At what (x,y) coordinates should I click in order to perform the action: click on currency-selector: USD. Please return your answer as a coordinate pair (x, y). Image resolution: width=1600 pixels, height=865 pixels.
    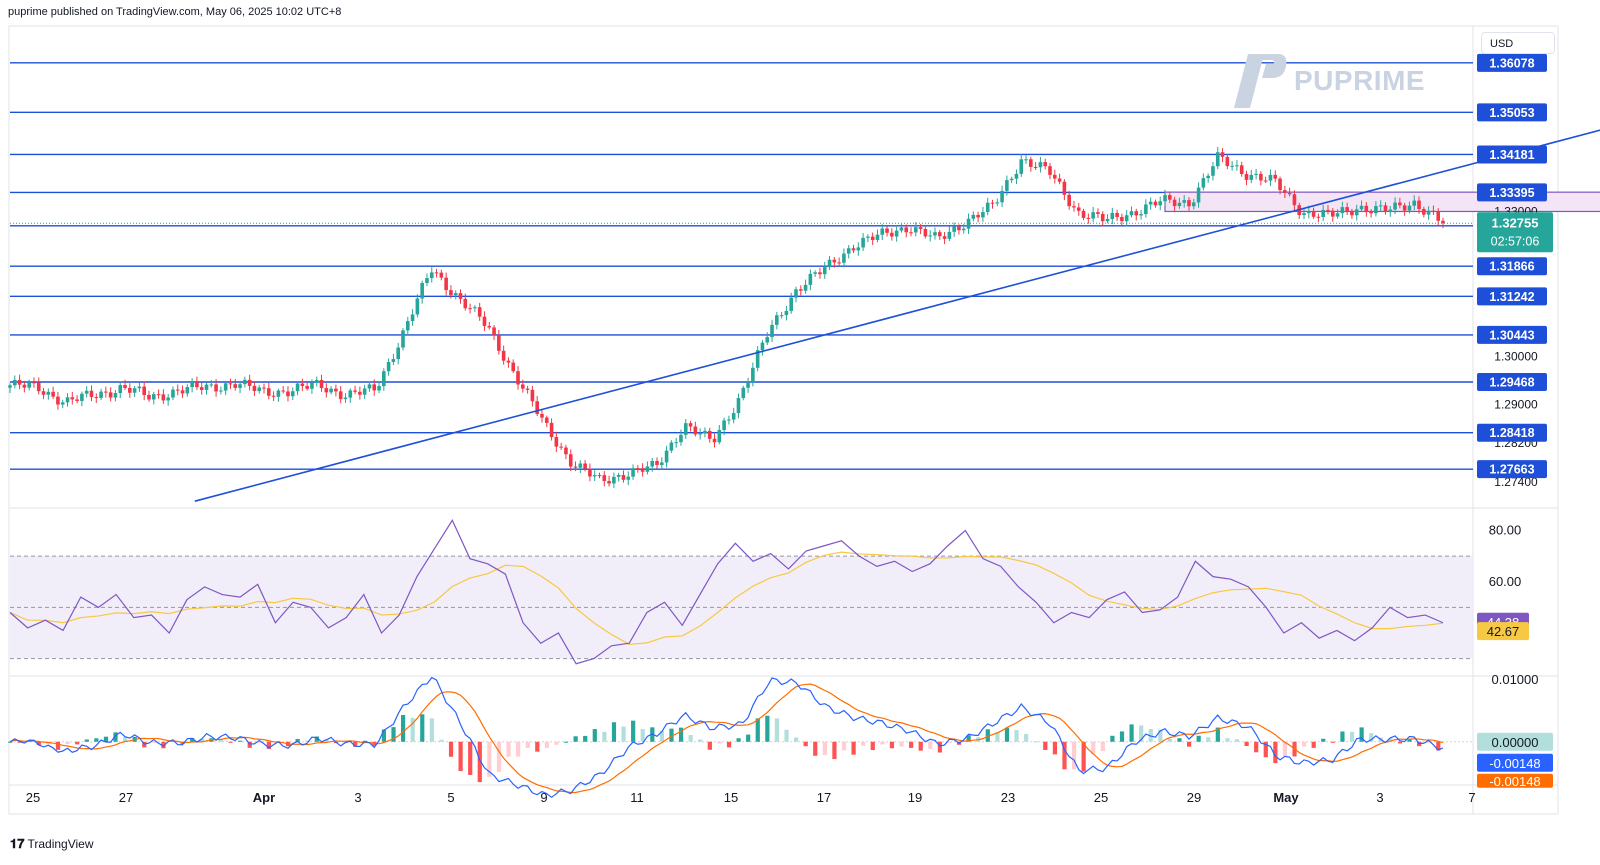
    Looking at the image, I should click on (1518, 43).